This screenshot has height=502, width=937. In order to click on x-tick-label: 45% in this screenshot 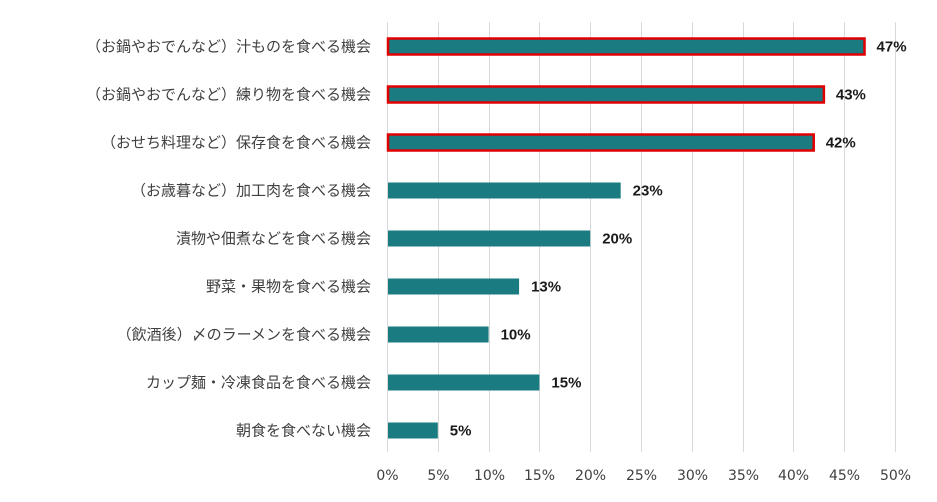, I will do `click(844, 476)`.